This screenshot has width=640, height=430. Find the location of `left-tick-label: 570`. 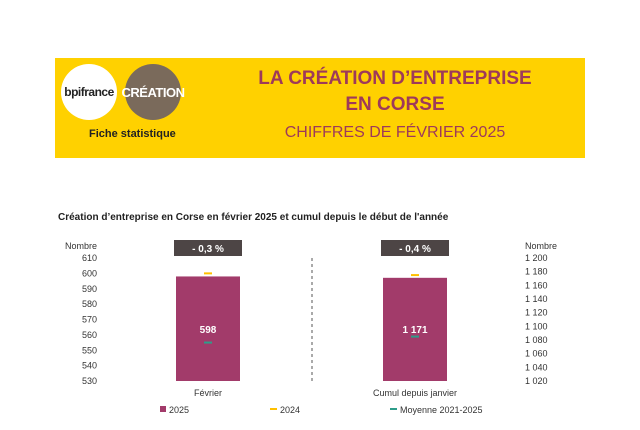

left-tick-label: 570 is located at coordinates (89, 320).